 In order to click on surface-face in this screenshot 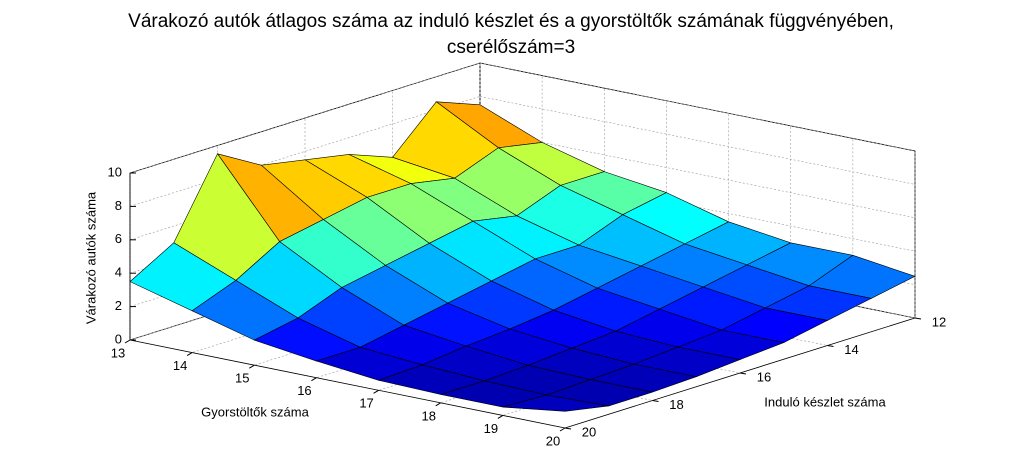, I will do `click(555, 403)`.